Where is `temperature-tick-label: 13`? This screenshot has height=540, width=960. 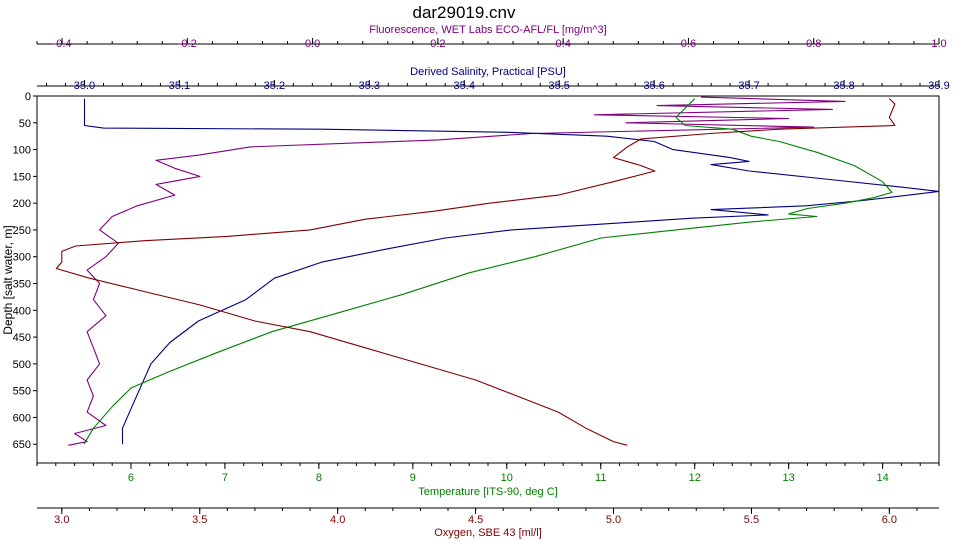
temperature-tick-label: 13 is located at coordinates (789, 478).